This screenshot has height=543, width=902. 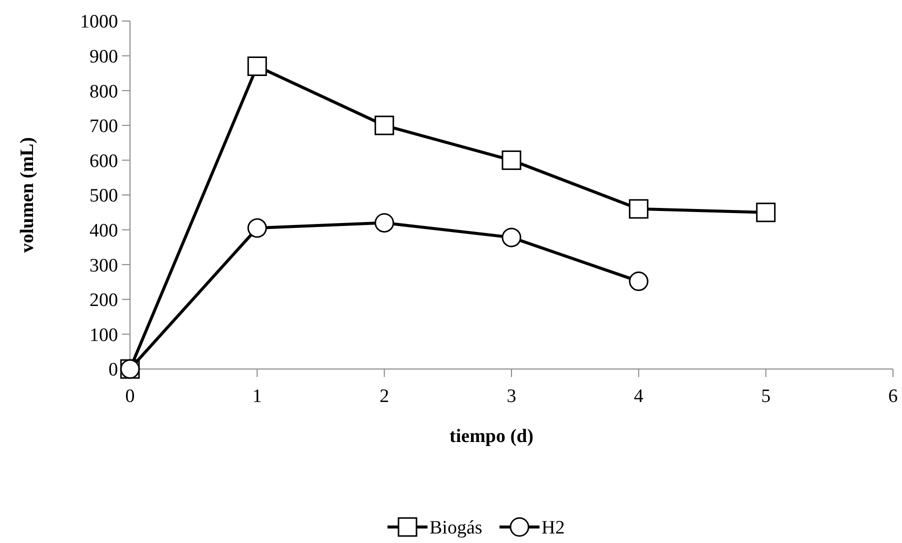 What do you see at coordinates (511, 396) in the screenshot?
I see `x-tick-label: 3` at bounding box center [511, 396].